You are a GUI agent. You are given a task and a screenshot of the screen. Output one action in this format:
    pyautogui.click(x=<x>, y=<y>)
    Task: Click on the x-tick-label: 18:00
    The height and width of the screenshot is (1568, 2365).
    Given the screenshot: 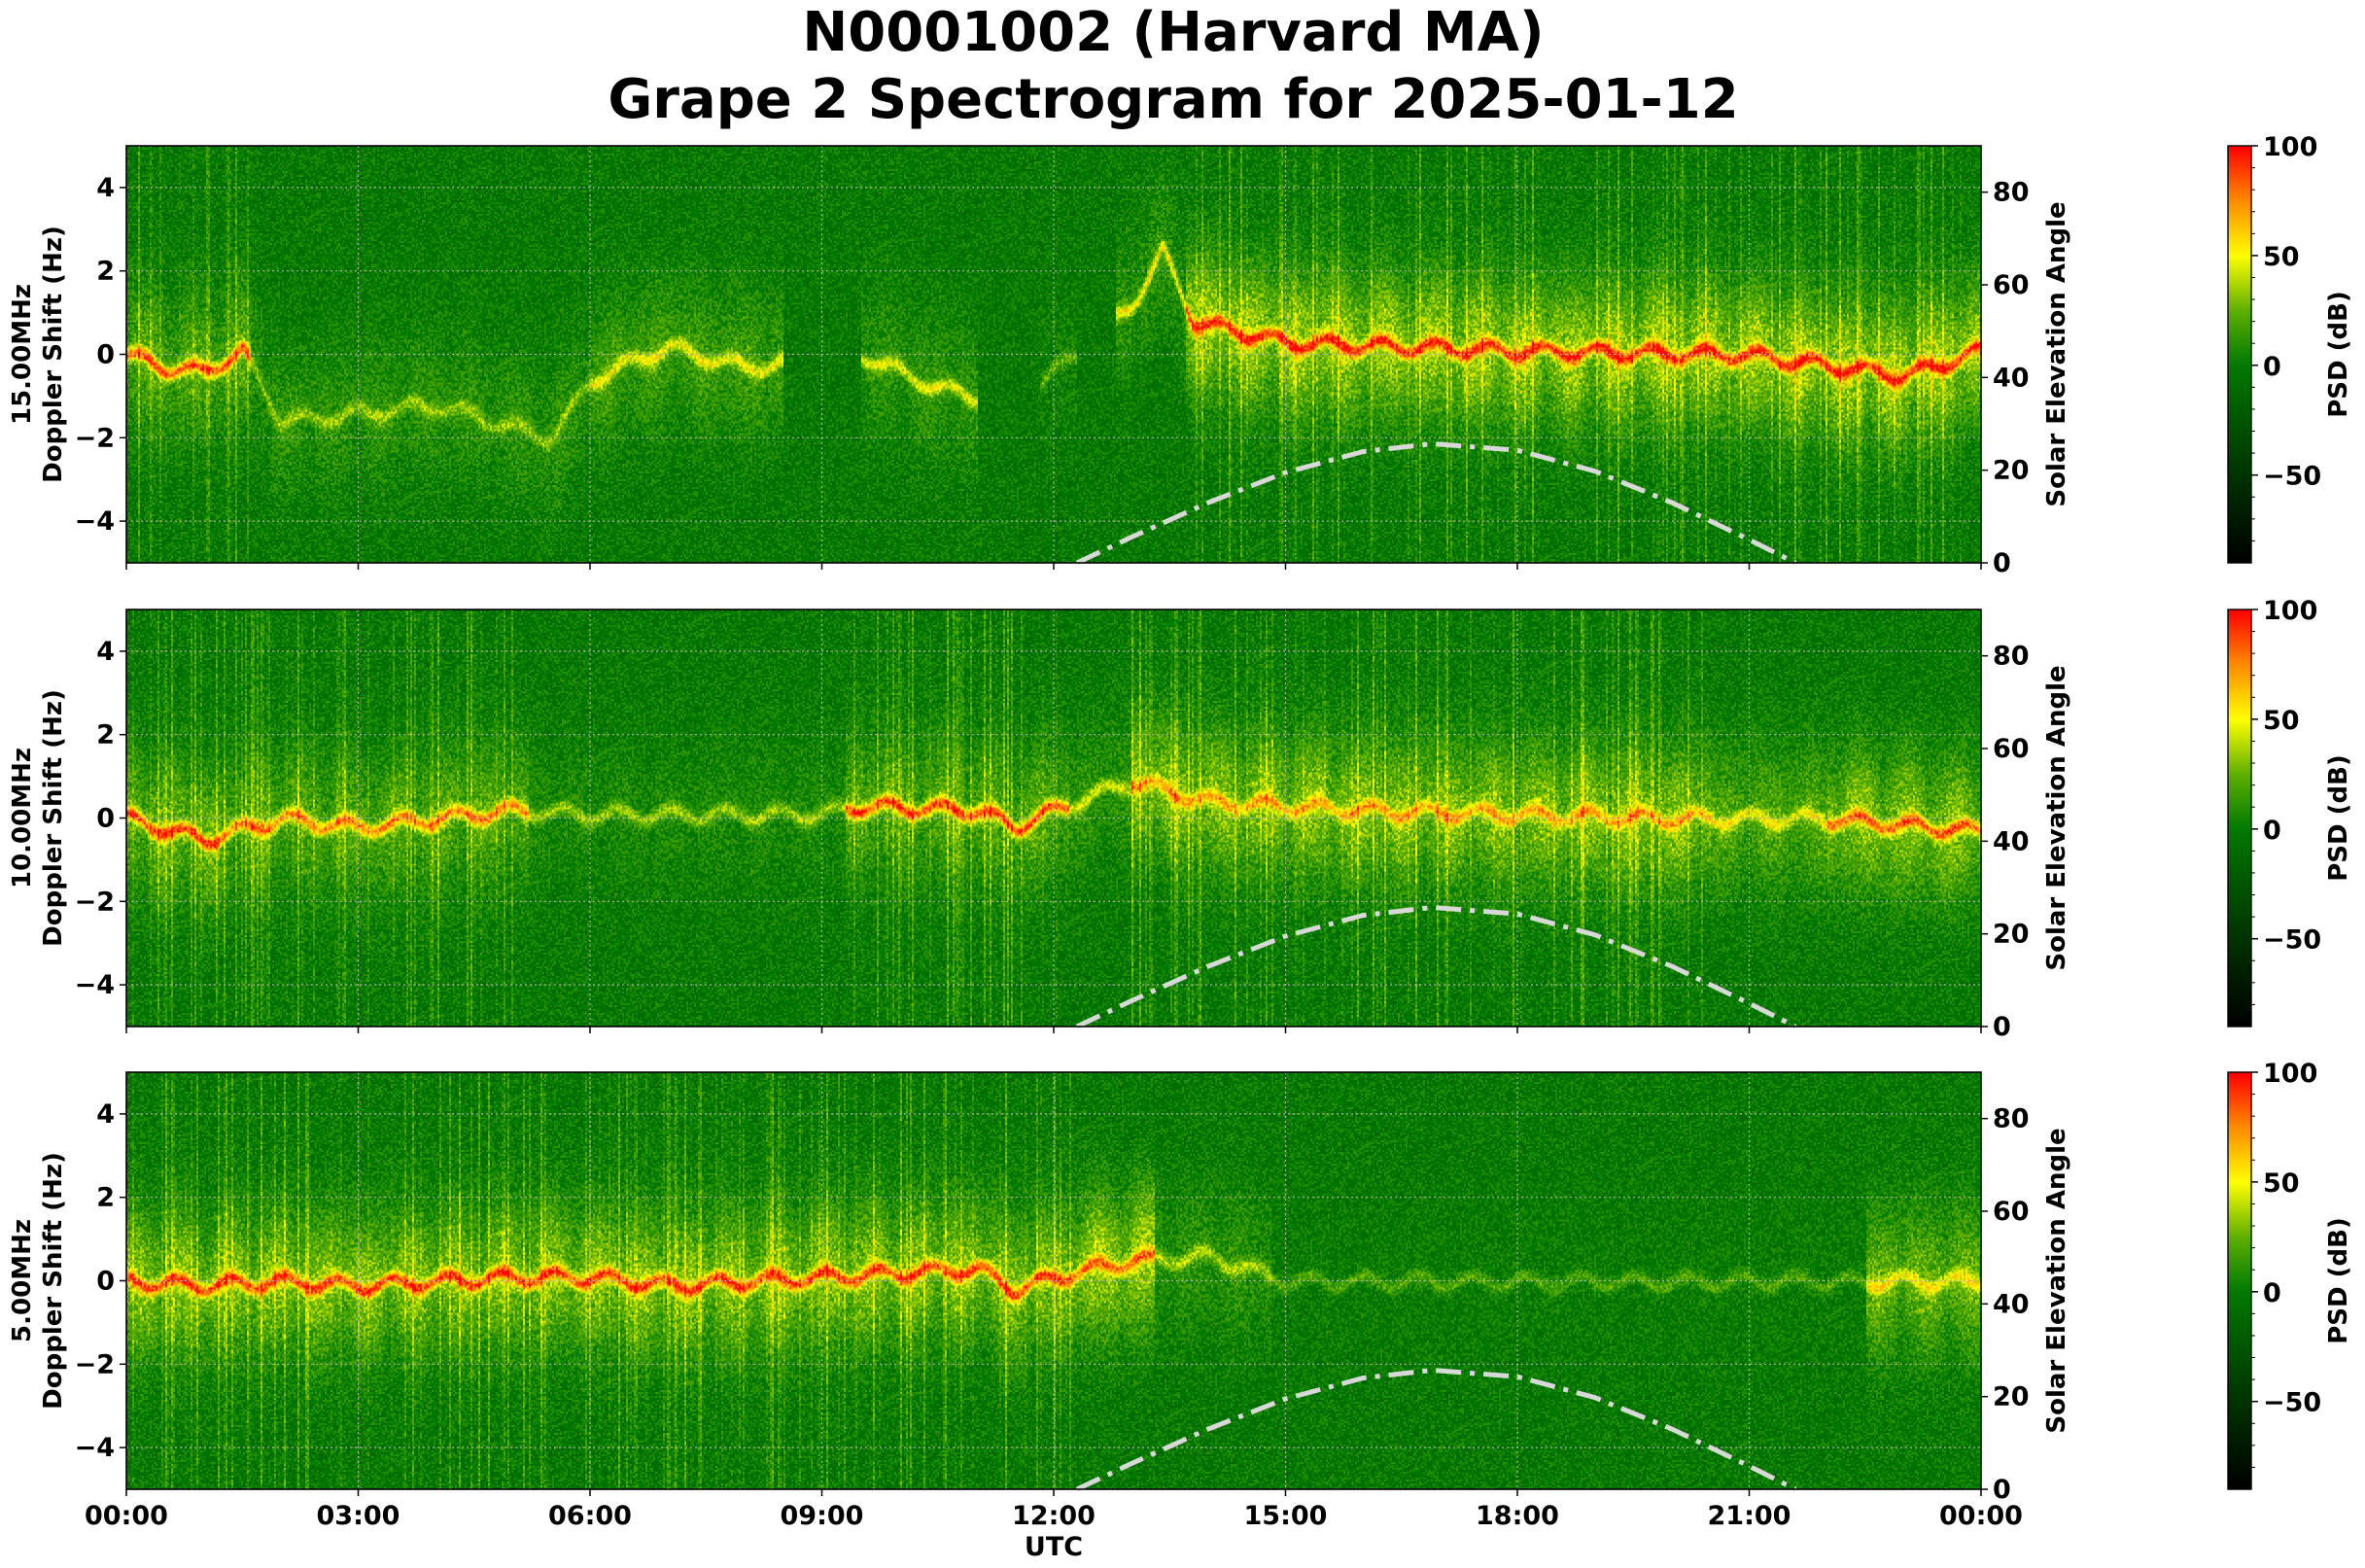 What is the action you would take?
    pyautogui.click(x=1517, y=1516)
    